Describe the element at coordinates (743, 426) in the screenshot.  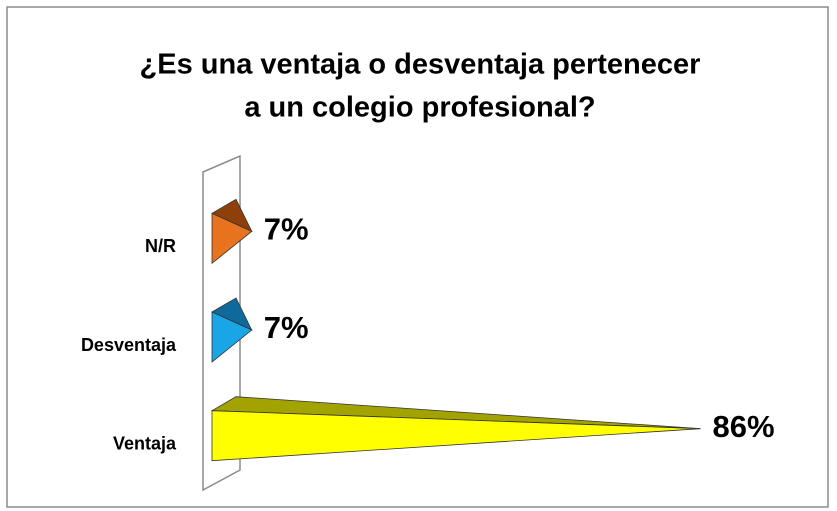
I see `value-label: 86%` at that location.